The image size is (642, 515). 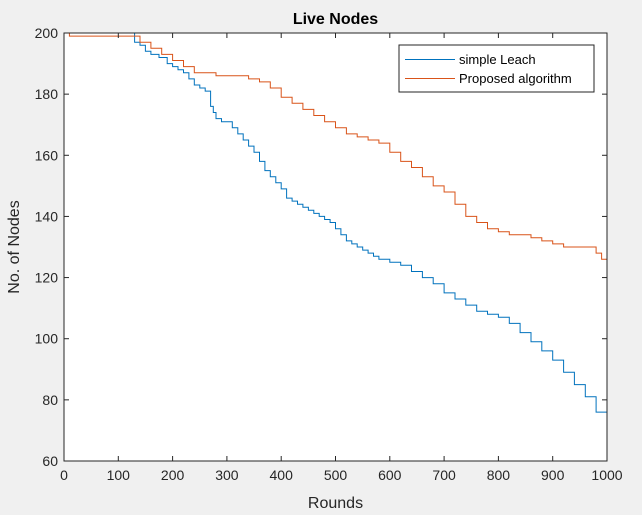 What do you see at coordinates (335, 503) in the screenshot?
I see `x-axis-label: Rounds` at bounding box center [335, 503].